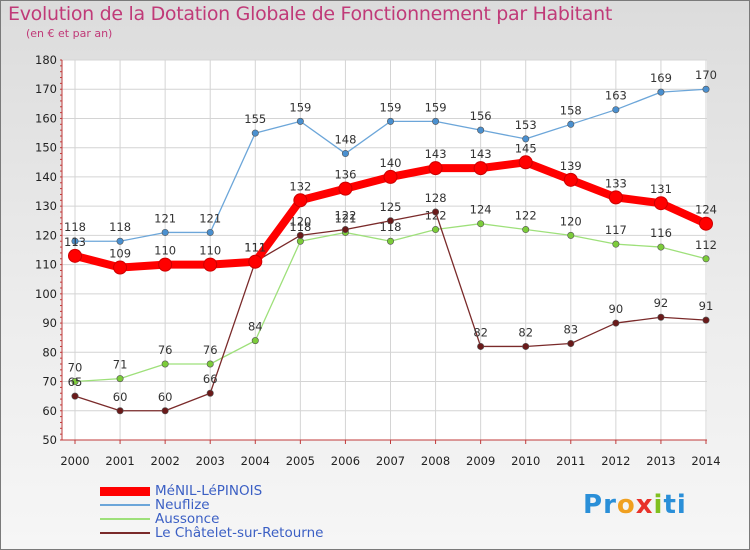 The width and height of the screenshot is (750, 550). Describe the element at coordinates (616, 309) in the screenshot. I see `data-label: 90` at that location.